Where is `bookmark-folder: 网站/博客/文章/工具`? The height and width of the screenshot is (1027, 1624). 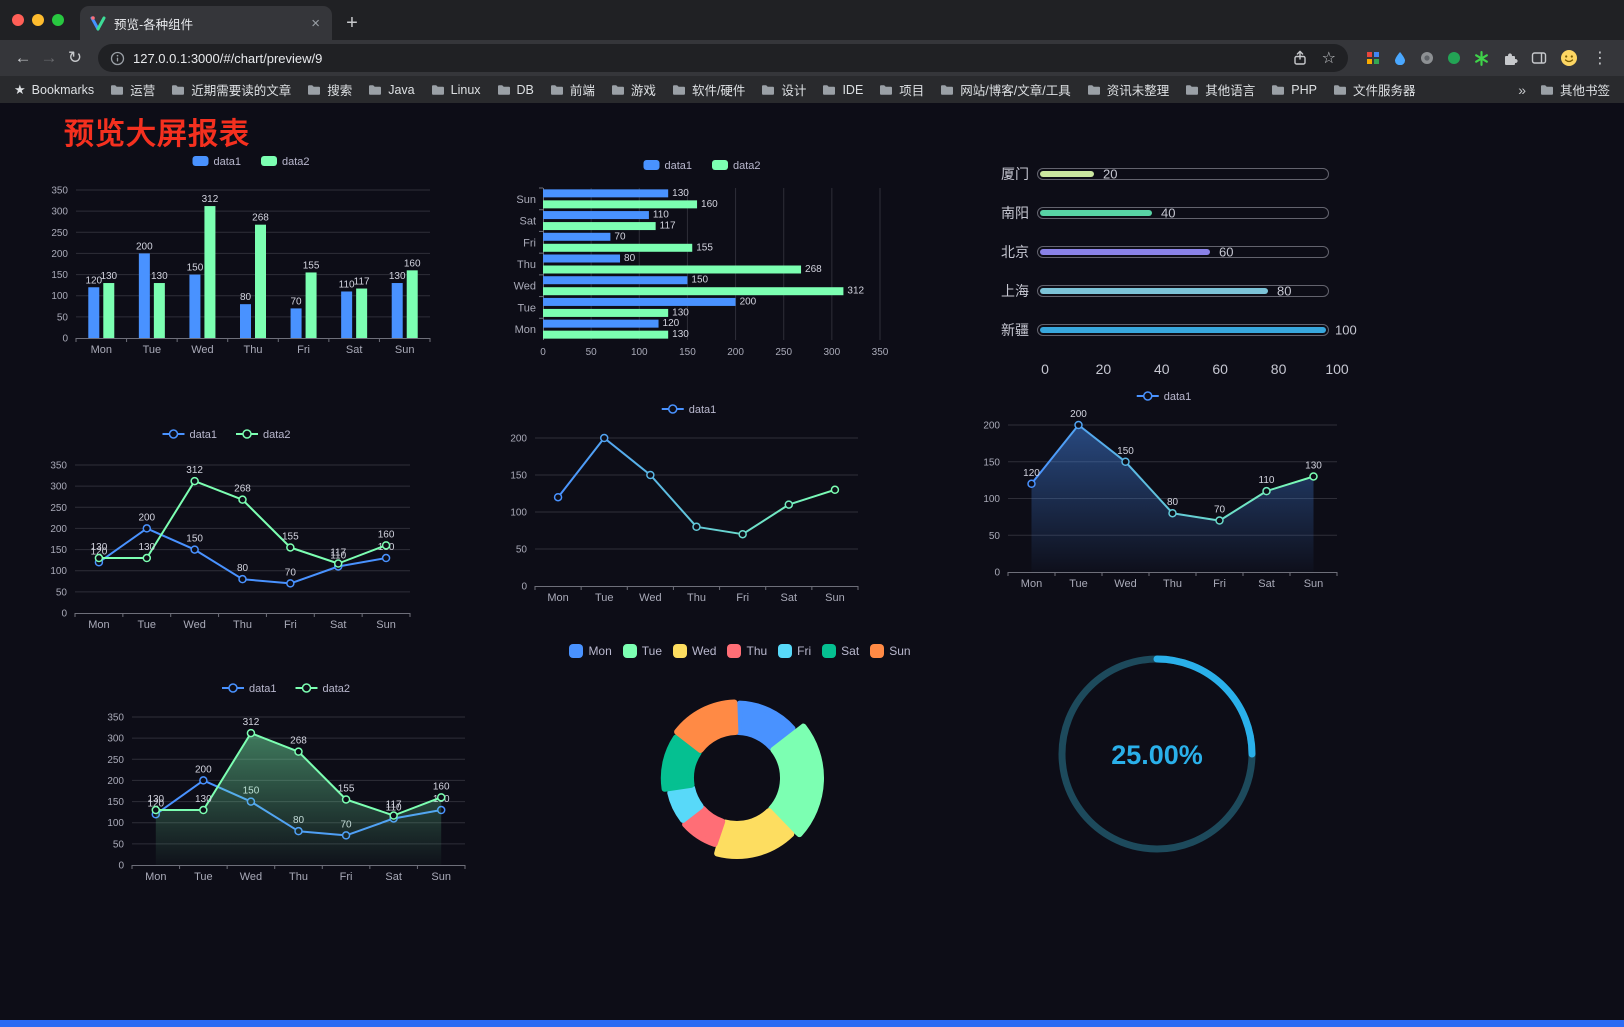
bookmark-folder: 网站/博客/文章/工具 is located at coordinates (1005, 89).